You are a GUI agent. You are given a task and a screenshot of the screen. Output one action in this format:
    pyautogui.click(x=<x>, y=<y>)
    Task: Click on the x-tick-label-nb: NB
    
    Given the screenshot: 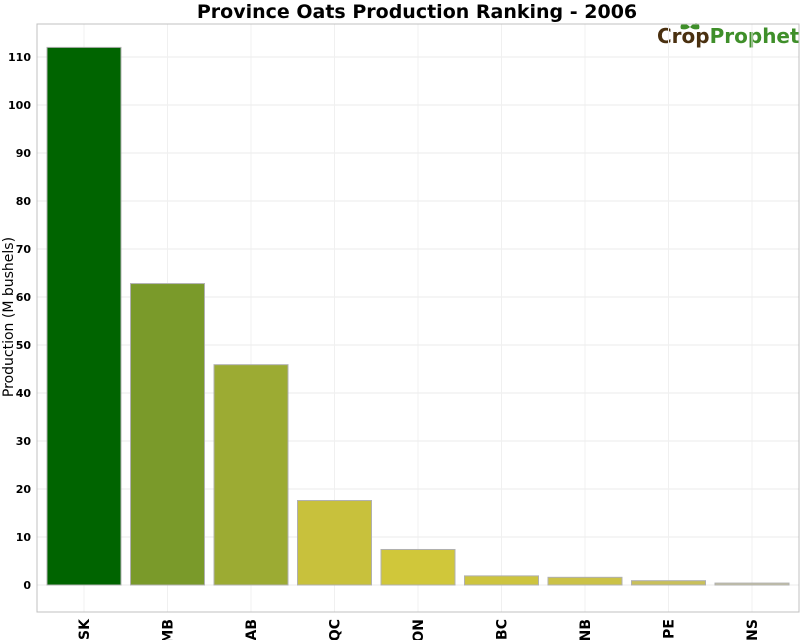 What is the action you would take?
    pyautogui.click(x=586, y=629)
    